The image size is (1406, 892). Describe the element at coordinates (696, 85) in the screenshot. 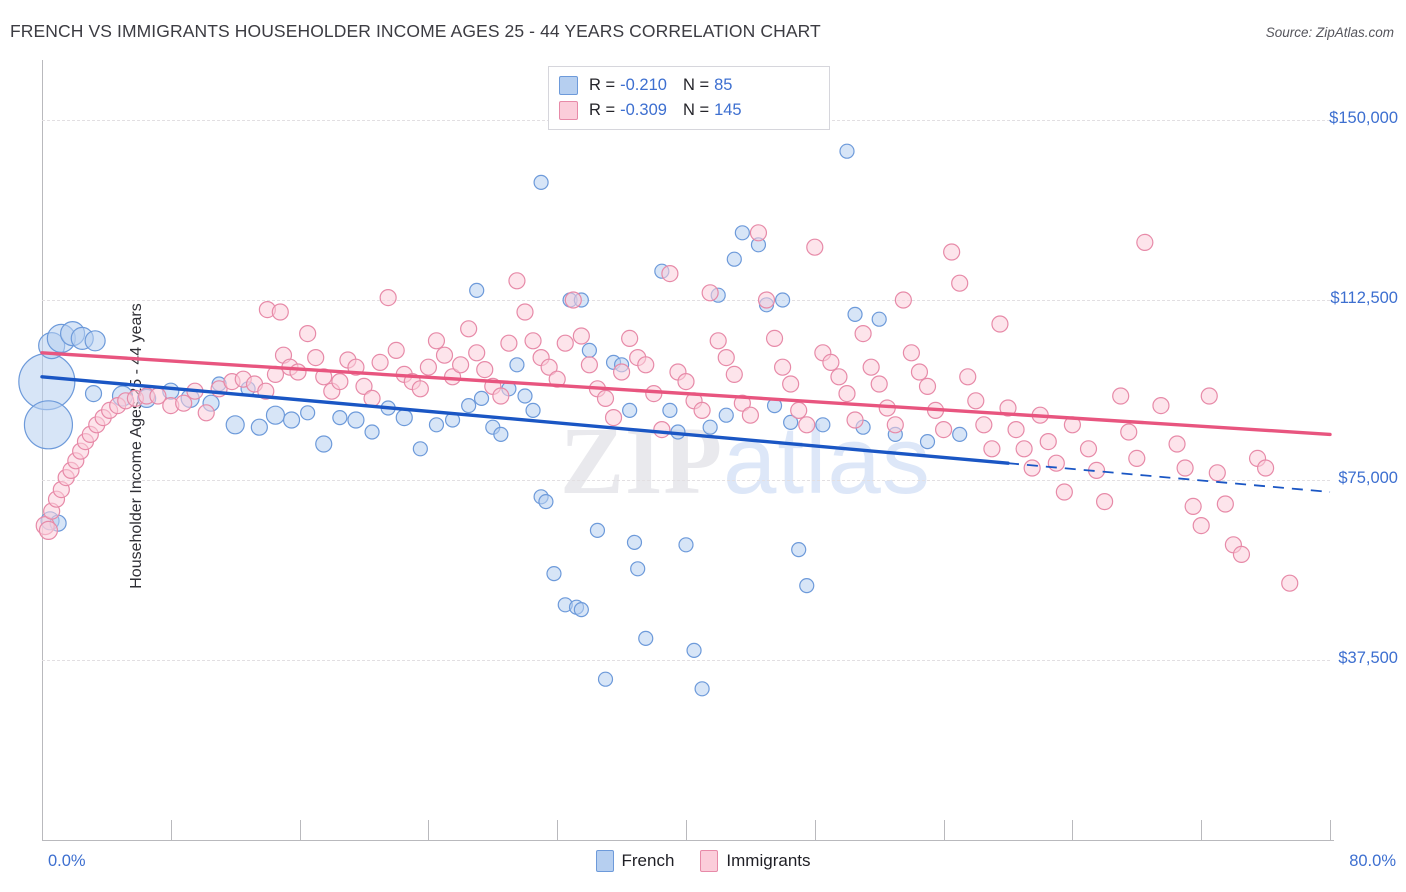

I see `stats-n-label-french: N =` at that location.